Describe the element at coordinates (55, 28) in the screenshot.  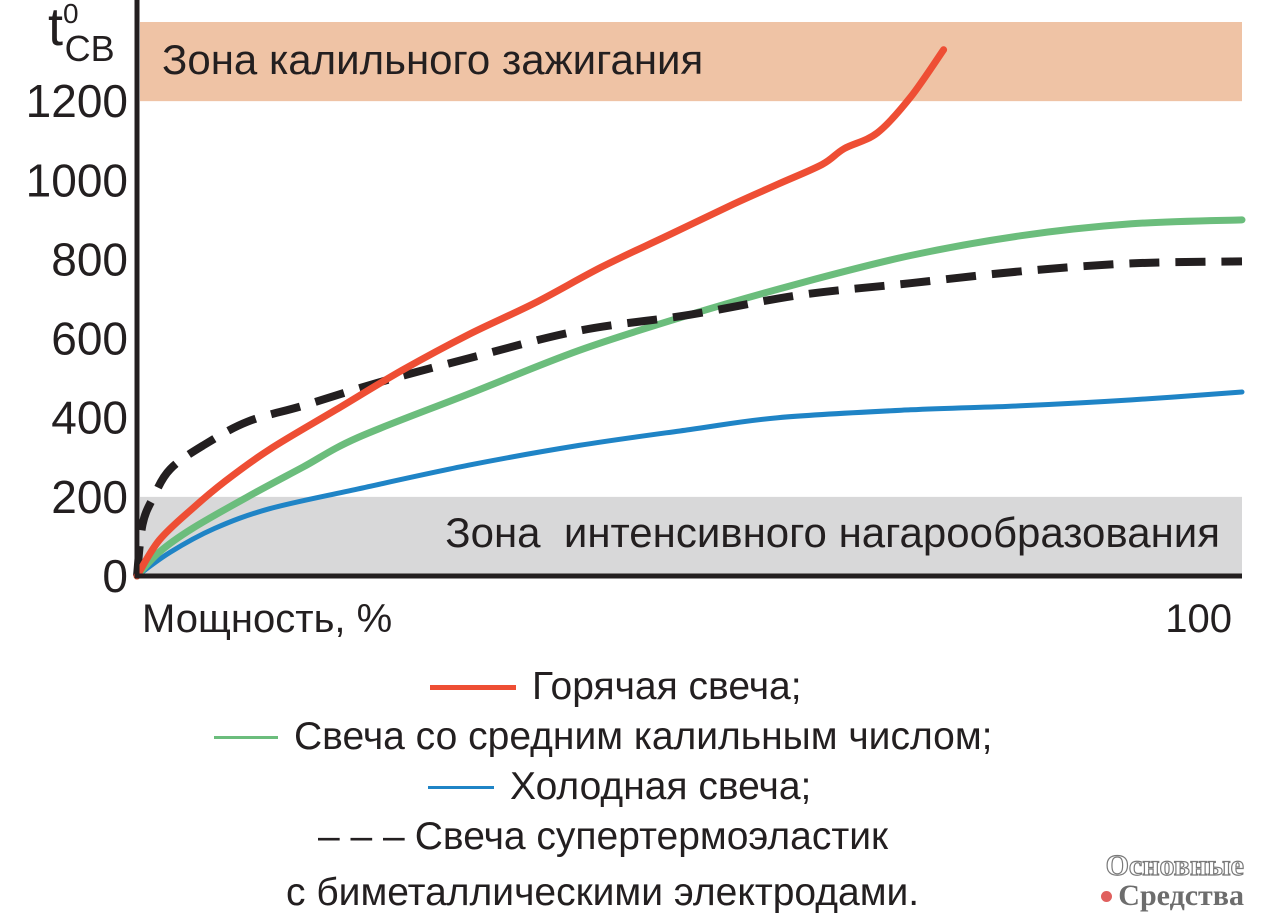
I see `y-axis-title-main: t` at that location.